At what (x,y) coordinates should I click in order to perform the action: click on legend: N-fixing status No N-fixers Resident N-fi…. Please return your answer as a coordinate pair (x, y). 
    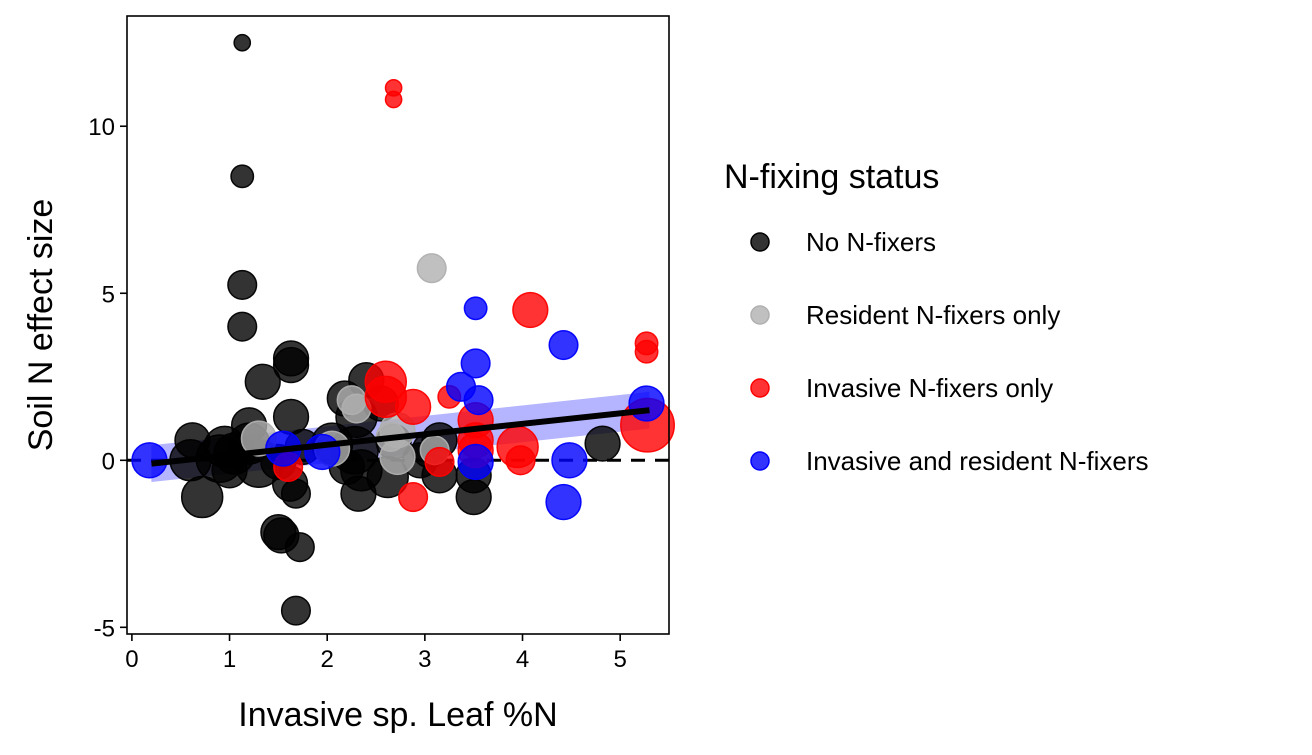
    Looking at the image, I should click on (936, 317).